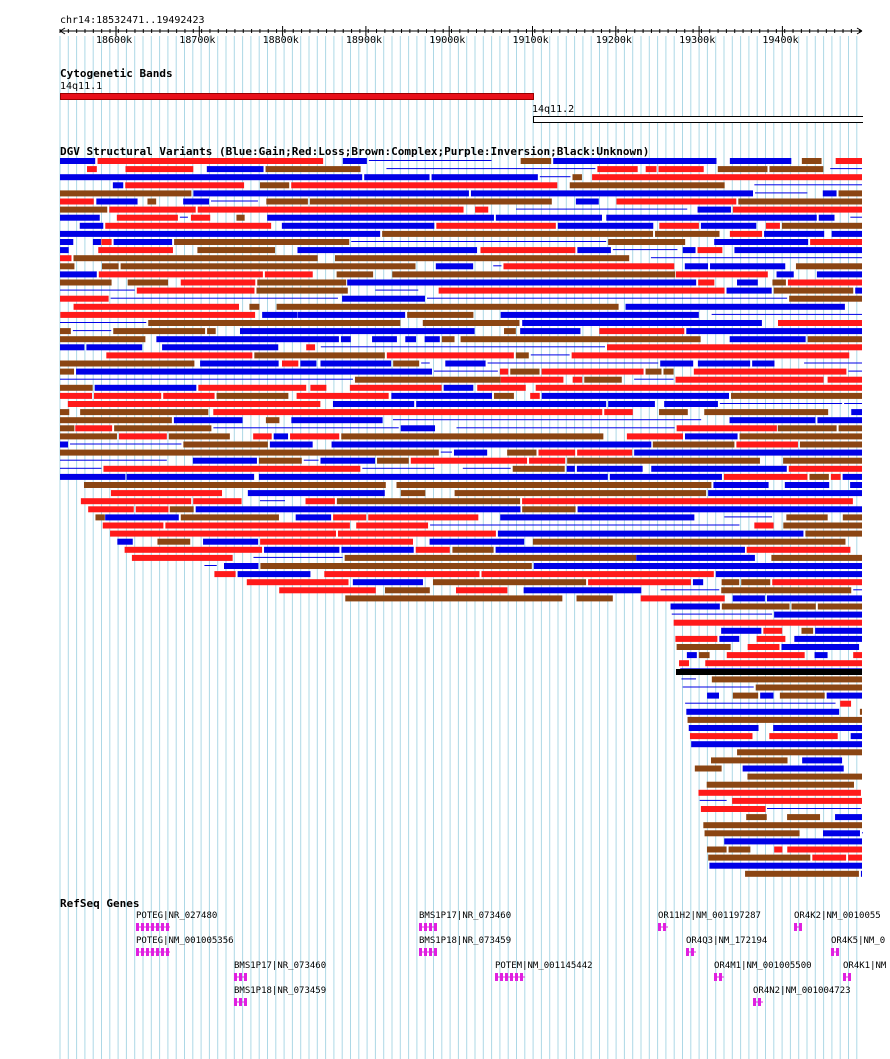 Image resolution: width=890 pixels, height=1059 pixels. Describe the element at coordinates (544, 966) in the screenshot. I see `gene-label: POTEM|NM_001145442` at that location.